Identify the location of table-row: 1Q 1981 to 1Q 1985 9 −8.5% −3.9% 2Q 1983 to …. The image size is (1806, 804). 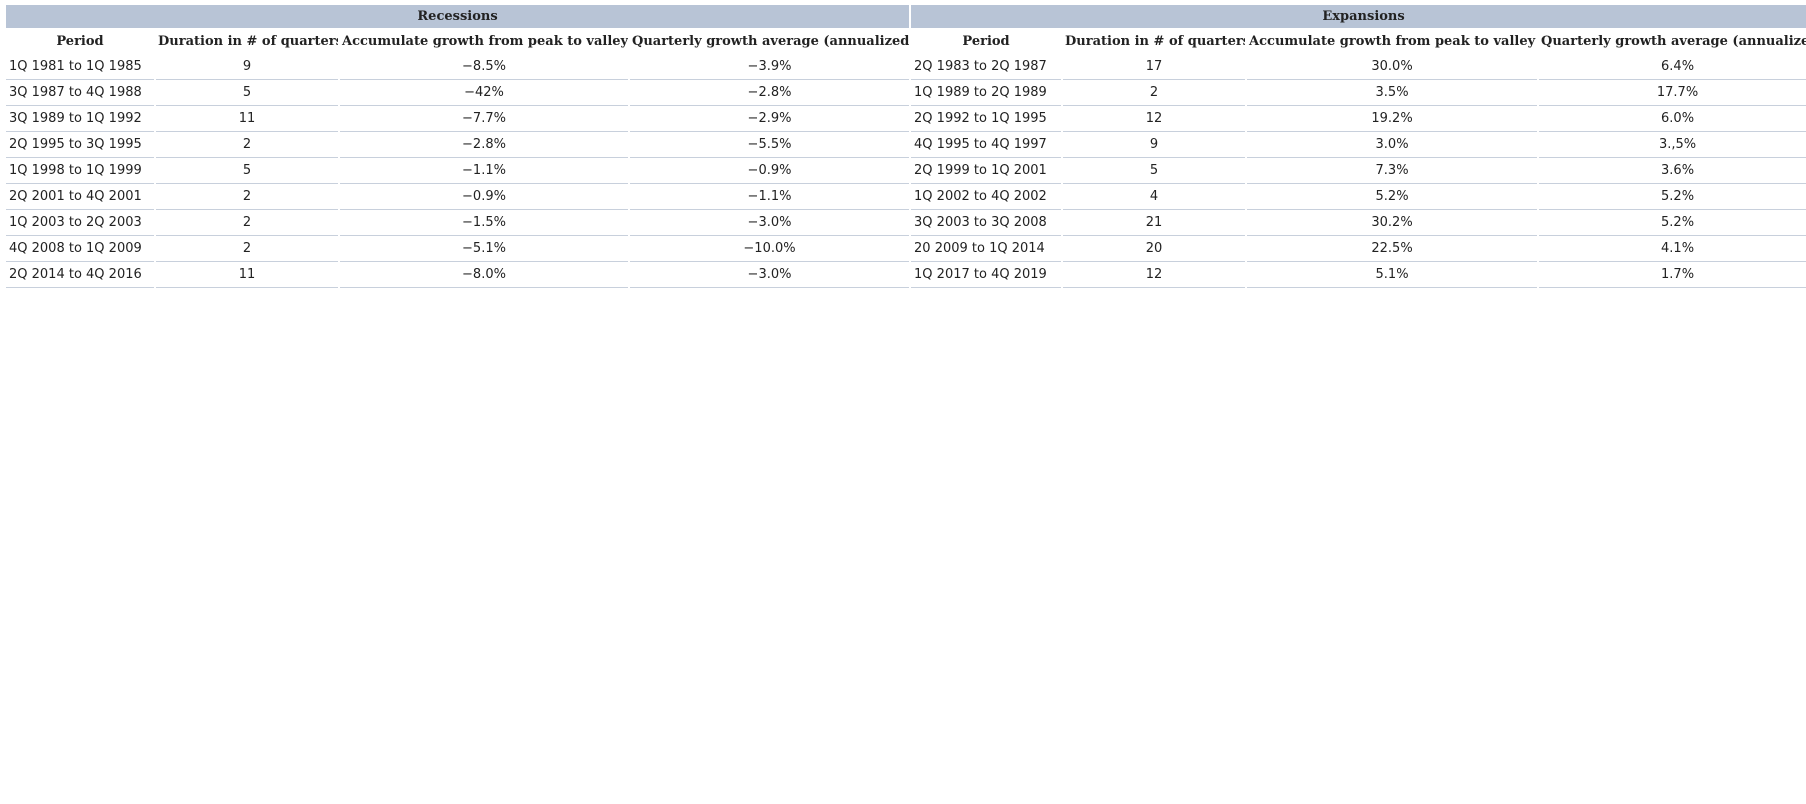
(906, 67).